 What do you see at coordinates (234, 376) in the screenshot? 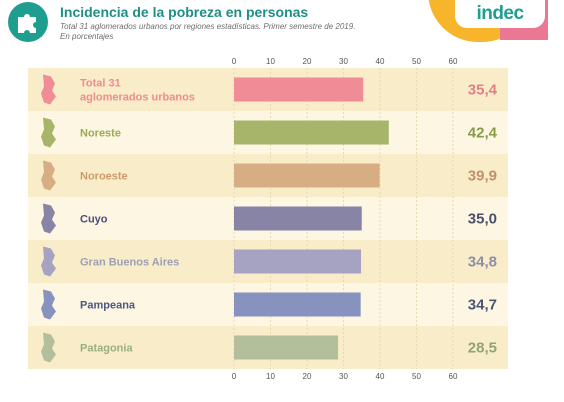
I see `x-tick-label-bottom: 0` at bounding box center [234, 376].